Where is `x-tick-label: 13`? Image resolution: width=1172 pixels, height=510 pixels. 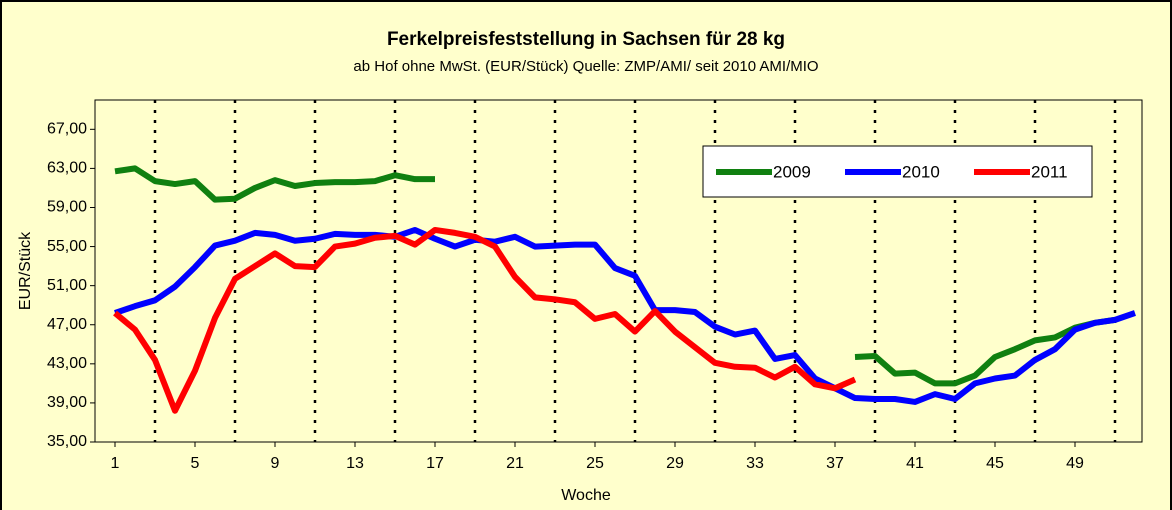
x-tick-label: 13 is located at coordinates (355, 463).